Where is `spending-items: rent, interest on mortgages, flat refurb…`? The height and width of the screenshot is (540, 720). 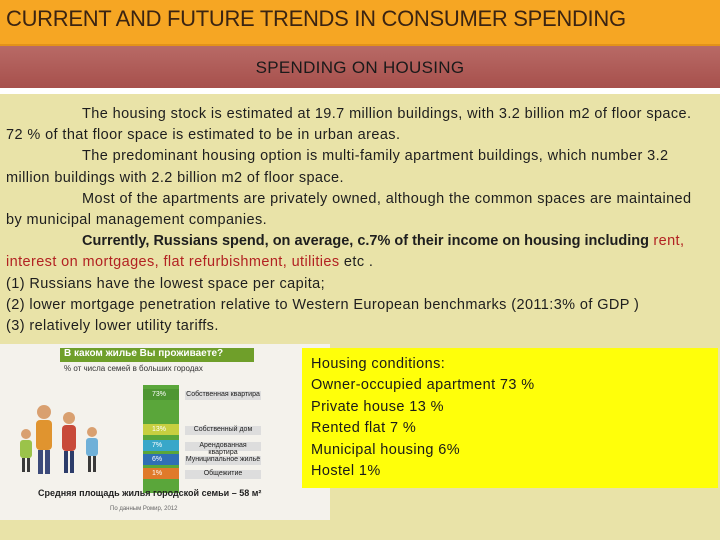 spending-items: rent, interest on mortgages, flat refurb… is located at coordinates (345, 252).